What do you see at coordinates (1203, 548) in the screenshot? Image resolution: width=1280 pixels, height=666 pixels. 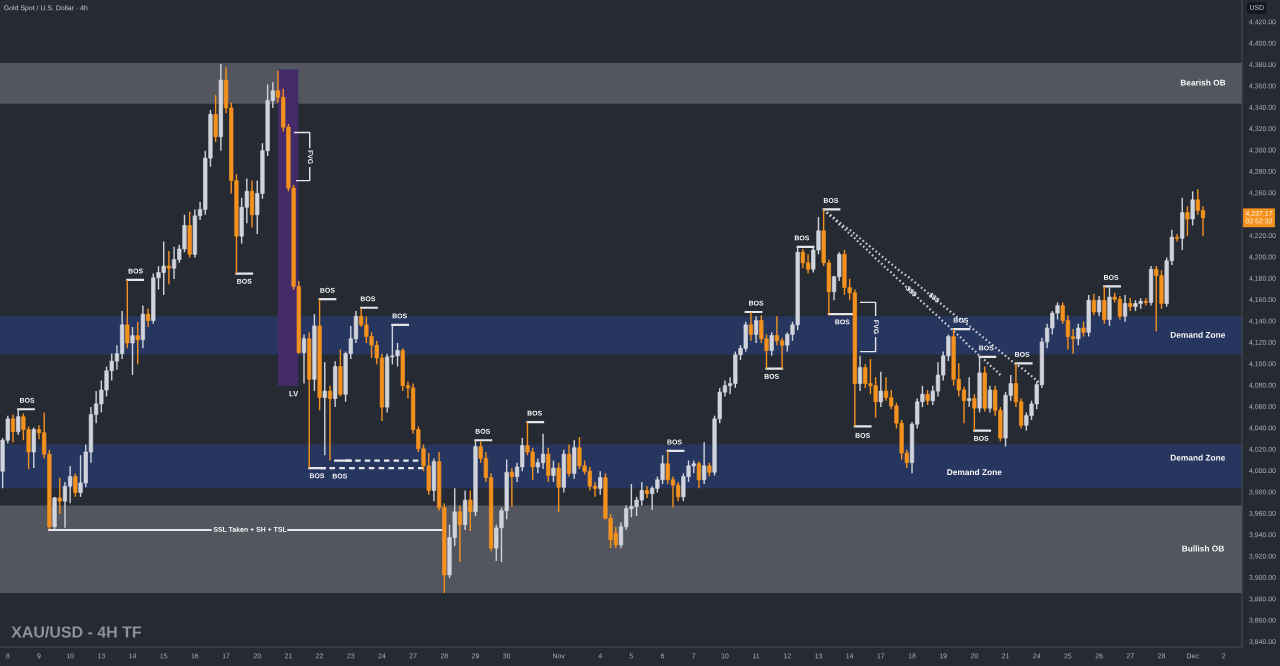 I see `band-label: Bullish OB` at bounding box center [1203, 548].